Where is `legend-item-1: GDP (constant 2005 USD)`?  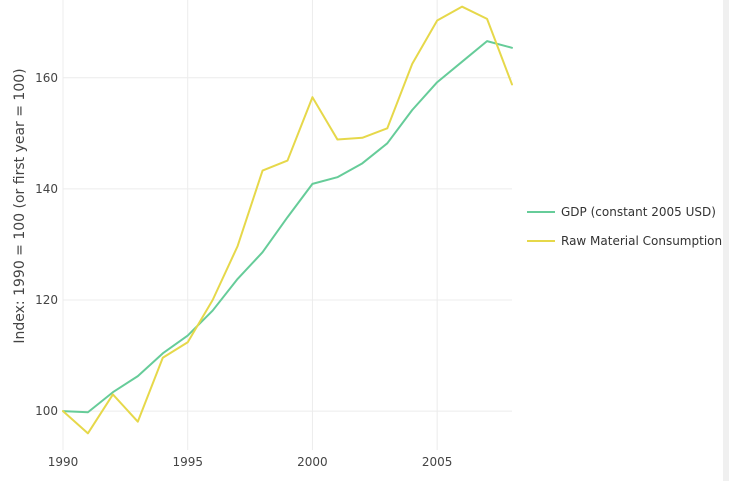
legend-item-1: GDP (constant 2005 USD) is located at coordinates (621, 212).